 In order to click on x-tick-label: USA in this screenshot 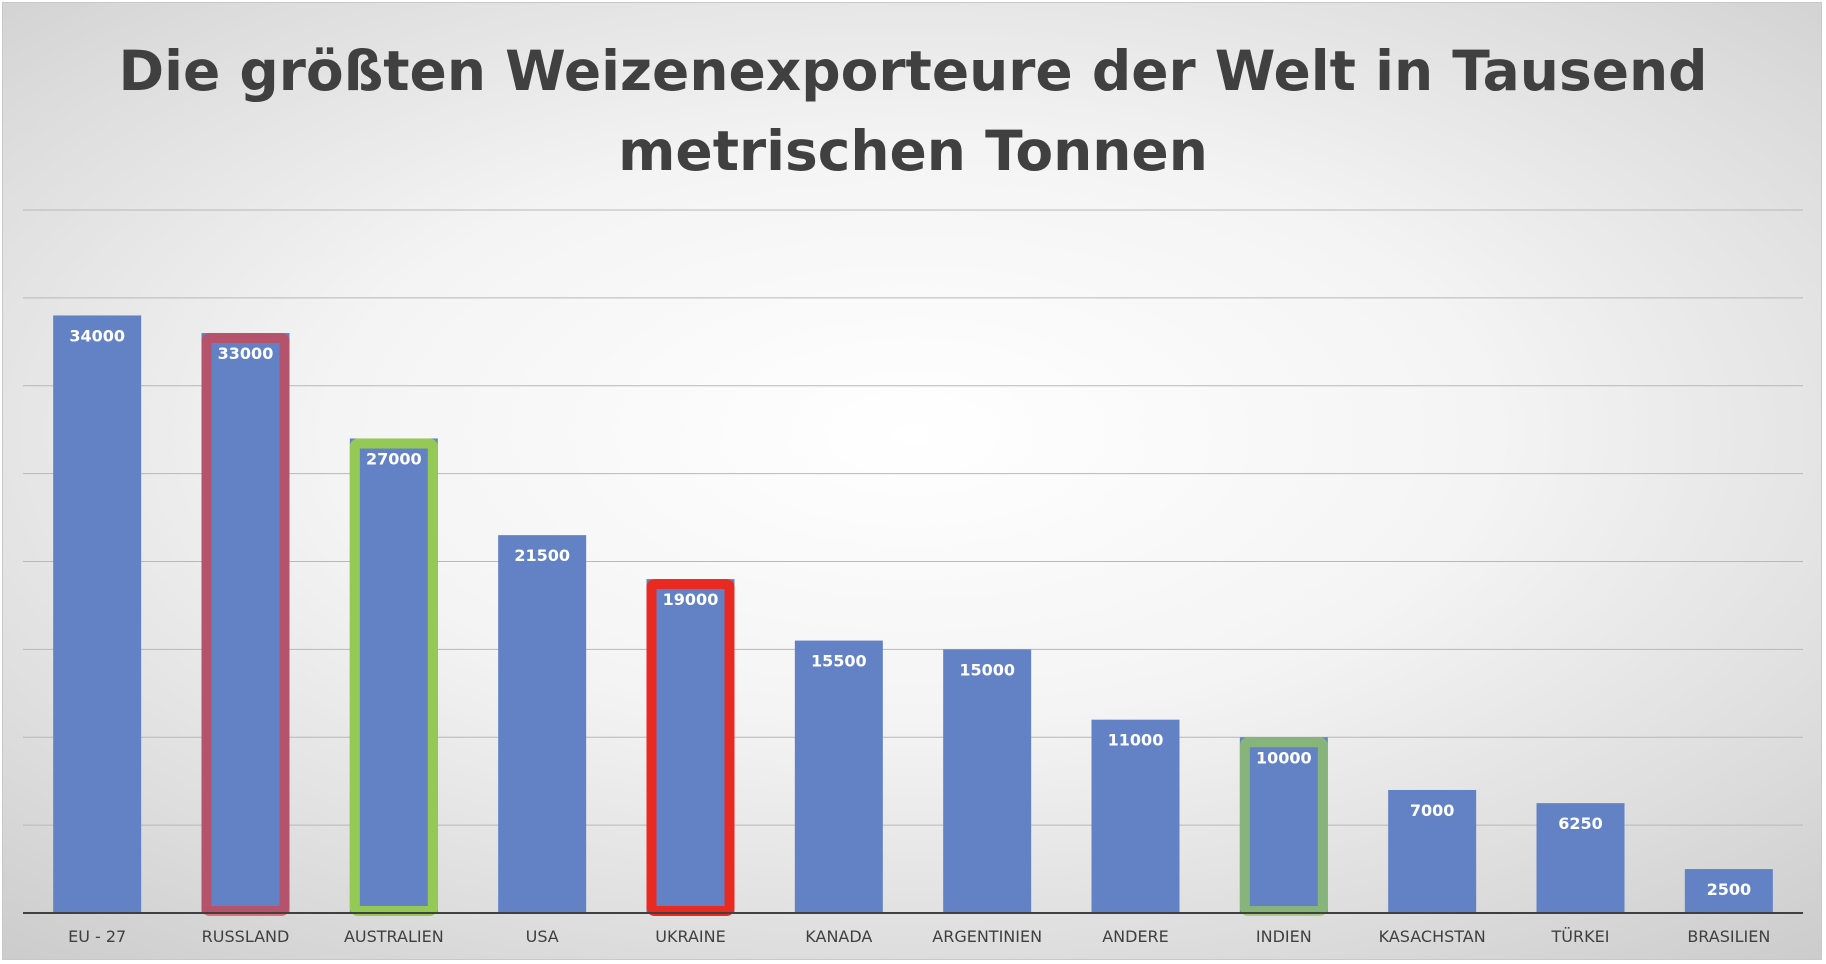, I will do `click(542, 936)`.